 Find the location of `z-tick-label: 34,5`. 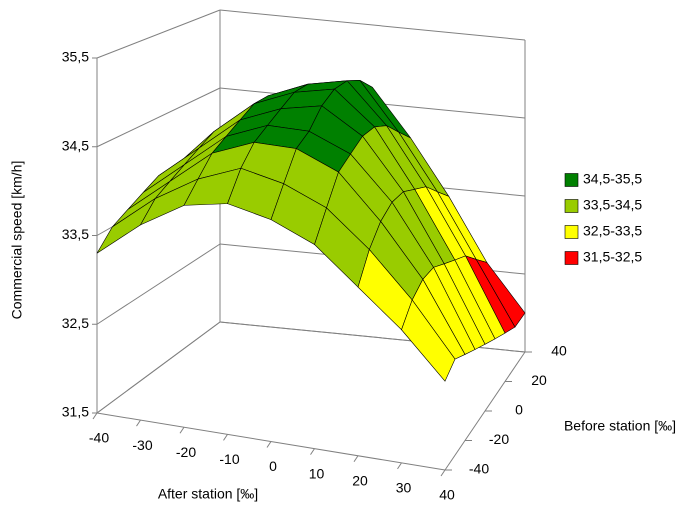

z-tick-label: 34,5 is located at coordinates (75, 145).